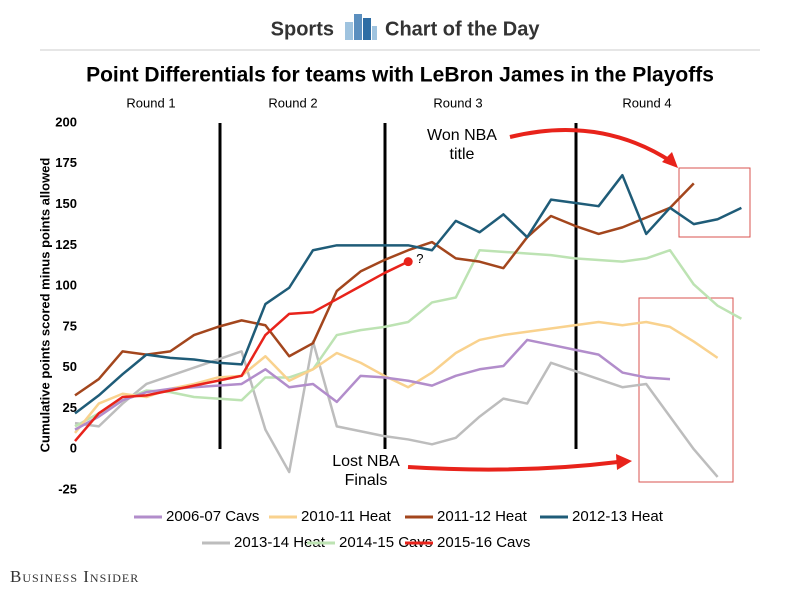  Describe the element at coordinates (457, 102) in the screenshot. I see `round-label: Round 3` at that location.